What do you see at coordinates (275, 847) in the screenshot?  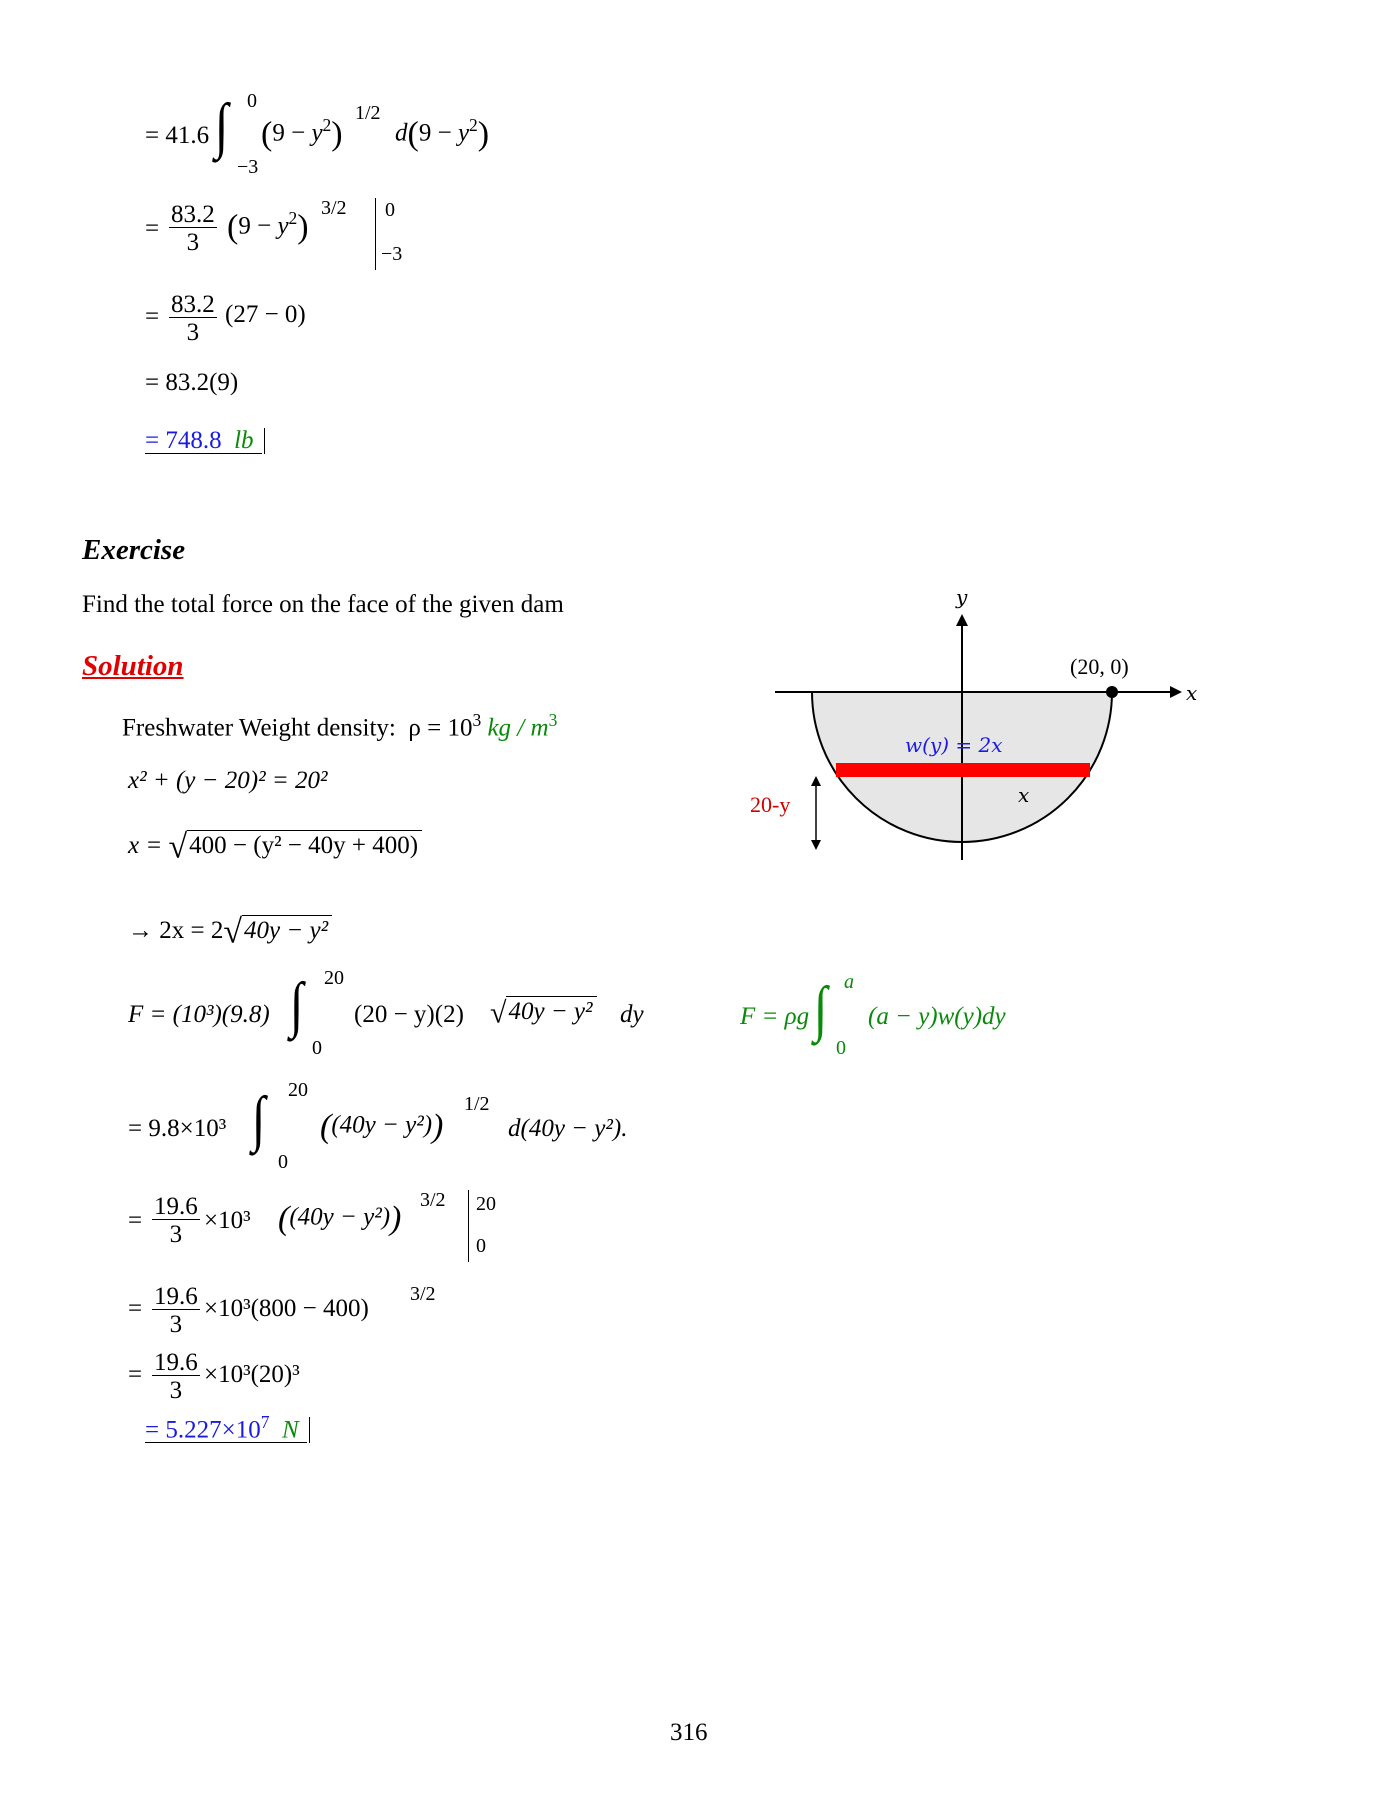 I see `x-equation: x = √400 − (y² − 40y + 400)` at bounding box center [275, 847].